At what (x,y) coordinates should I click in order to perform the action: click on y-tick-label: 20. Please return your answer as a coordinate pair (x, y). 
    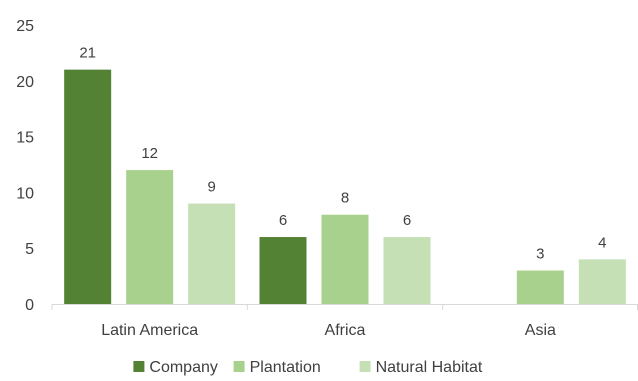
    Looking at the image, I should click on (25, 82).